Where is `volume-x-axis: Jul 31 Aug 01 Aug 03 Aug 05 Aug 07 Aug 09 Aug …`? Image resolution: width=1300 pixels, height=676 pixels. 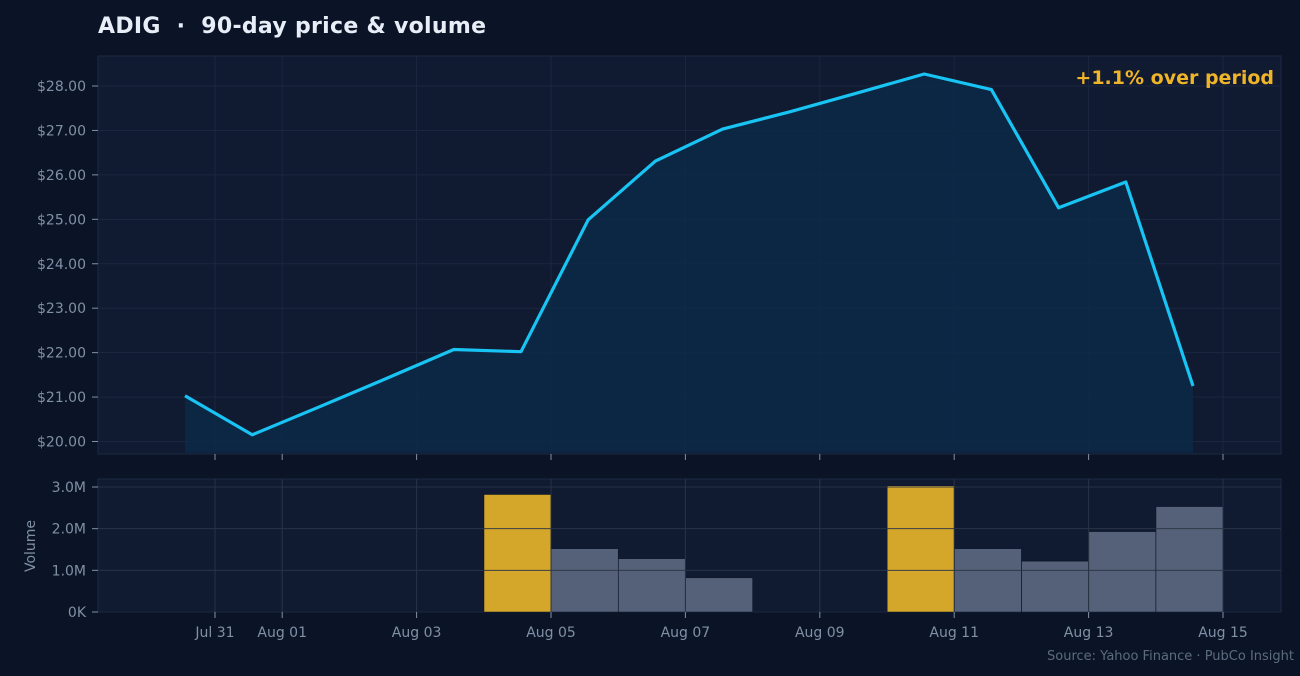
volume-x-axis: Jul 31 Aug 01 Aug 03 Aug 05 Aug 07 Aug 09 Aug … is located at coordinates (721, 626).